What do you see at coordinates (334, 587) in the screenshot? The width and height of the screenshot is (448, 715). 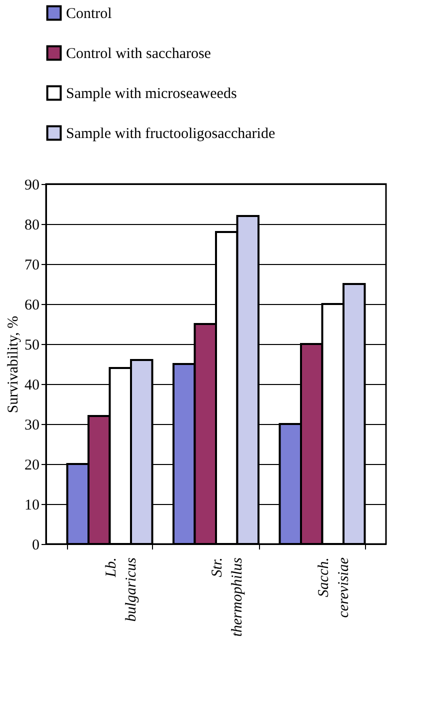 I see `x-tick-label: Sacch. cerevisiae` at bounding box center [334, 587].